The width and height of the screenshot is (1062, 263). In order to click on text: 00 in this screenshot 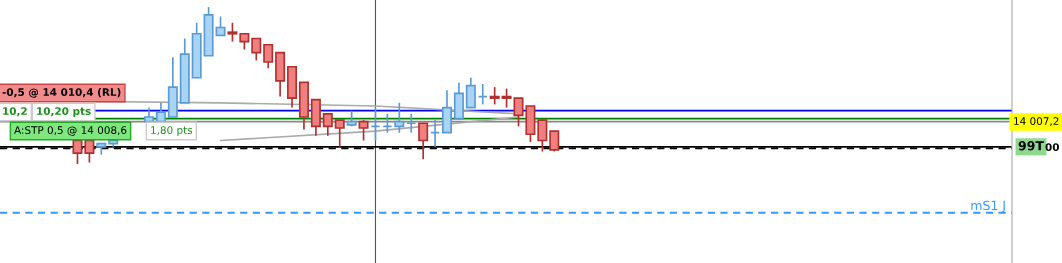, I will do `click(1052, 147)`.